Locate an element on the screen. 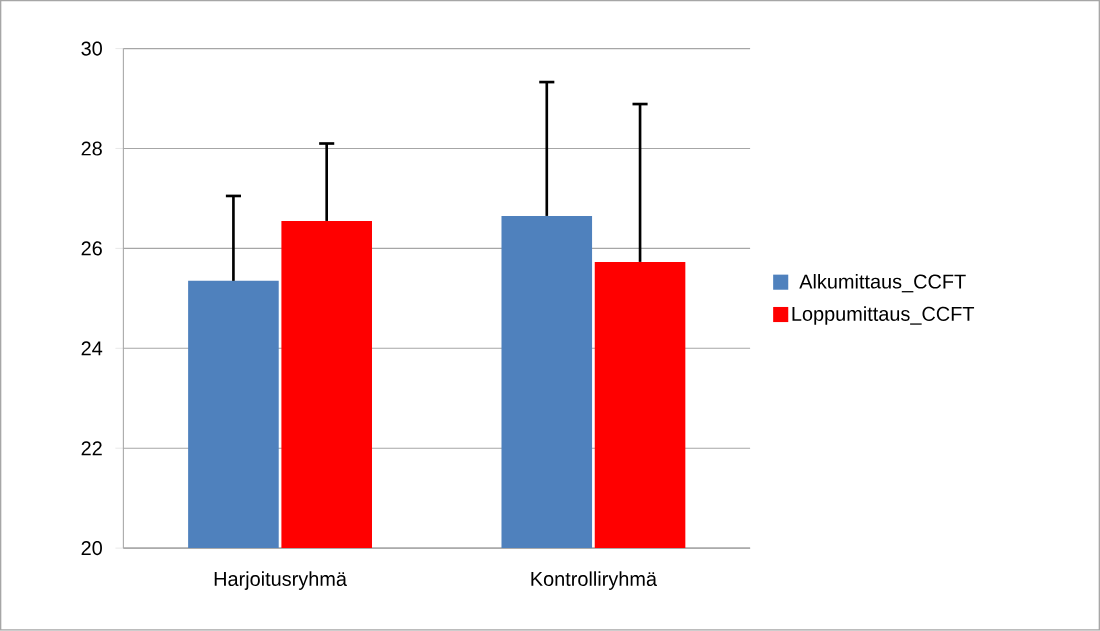 This screenshot has height=631, width=1100. legend-label: Alkumittaus_CCFT is located at coordinates (882, 283).